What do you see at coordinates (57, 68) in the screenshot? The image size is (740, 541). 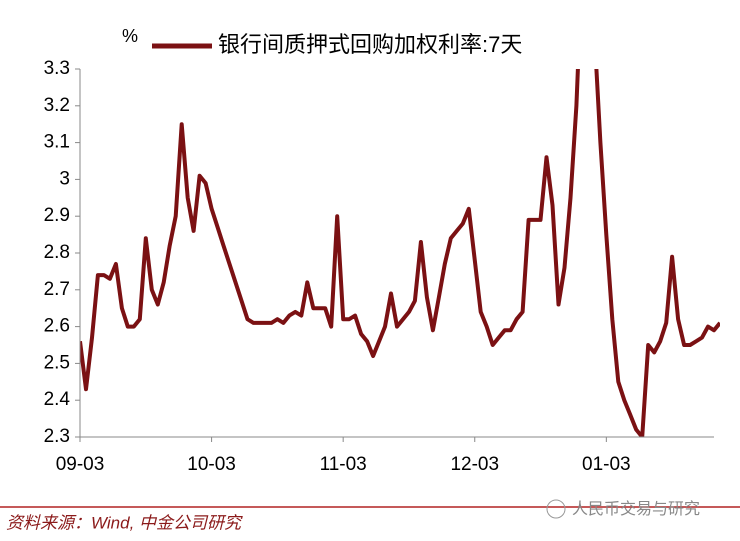 I see `y-tick-label: 3.3` at bounding box center [57, 68].